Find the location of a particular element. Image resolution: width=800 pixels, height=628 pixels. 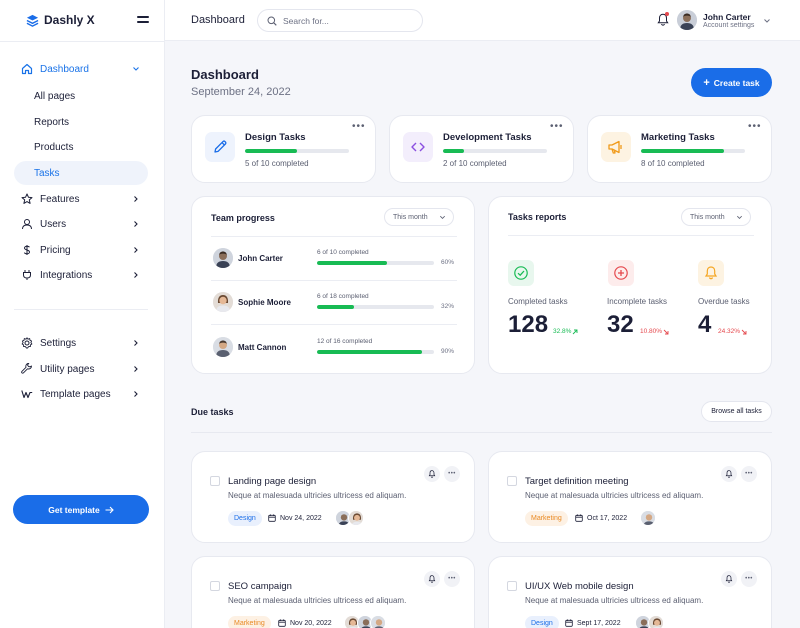

member-count: 6 of 10 completed is located at coordinates (343, 252).